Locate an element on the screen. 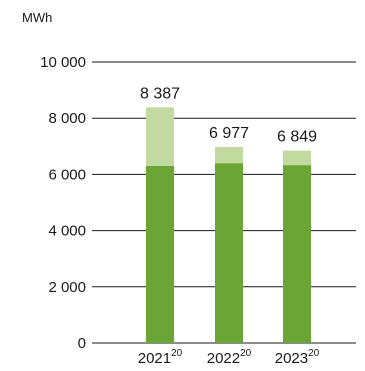 Image resolution: width=365 pixels, height=371 pixels. y-tick-label-10000: 10 000 is located at coordinates (63, 62).